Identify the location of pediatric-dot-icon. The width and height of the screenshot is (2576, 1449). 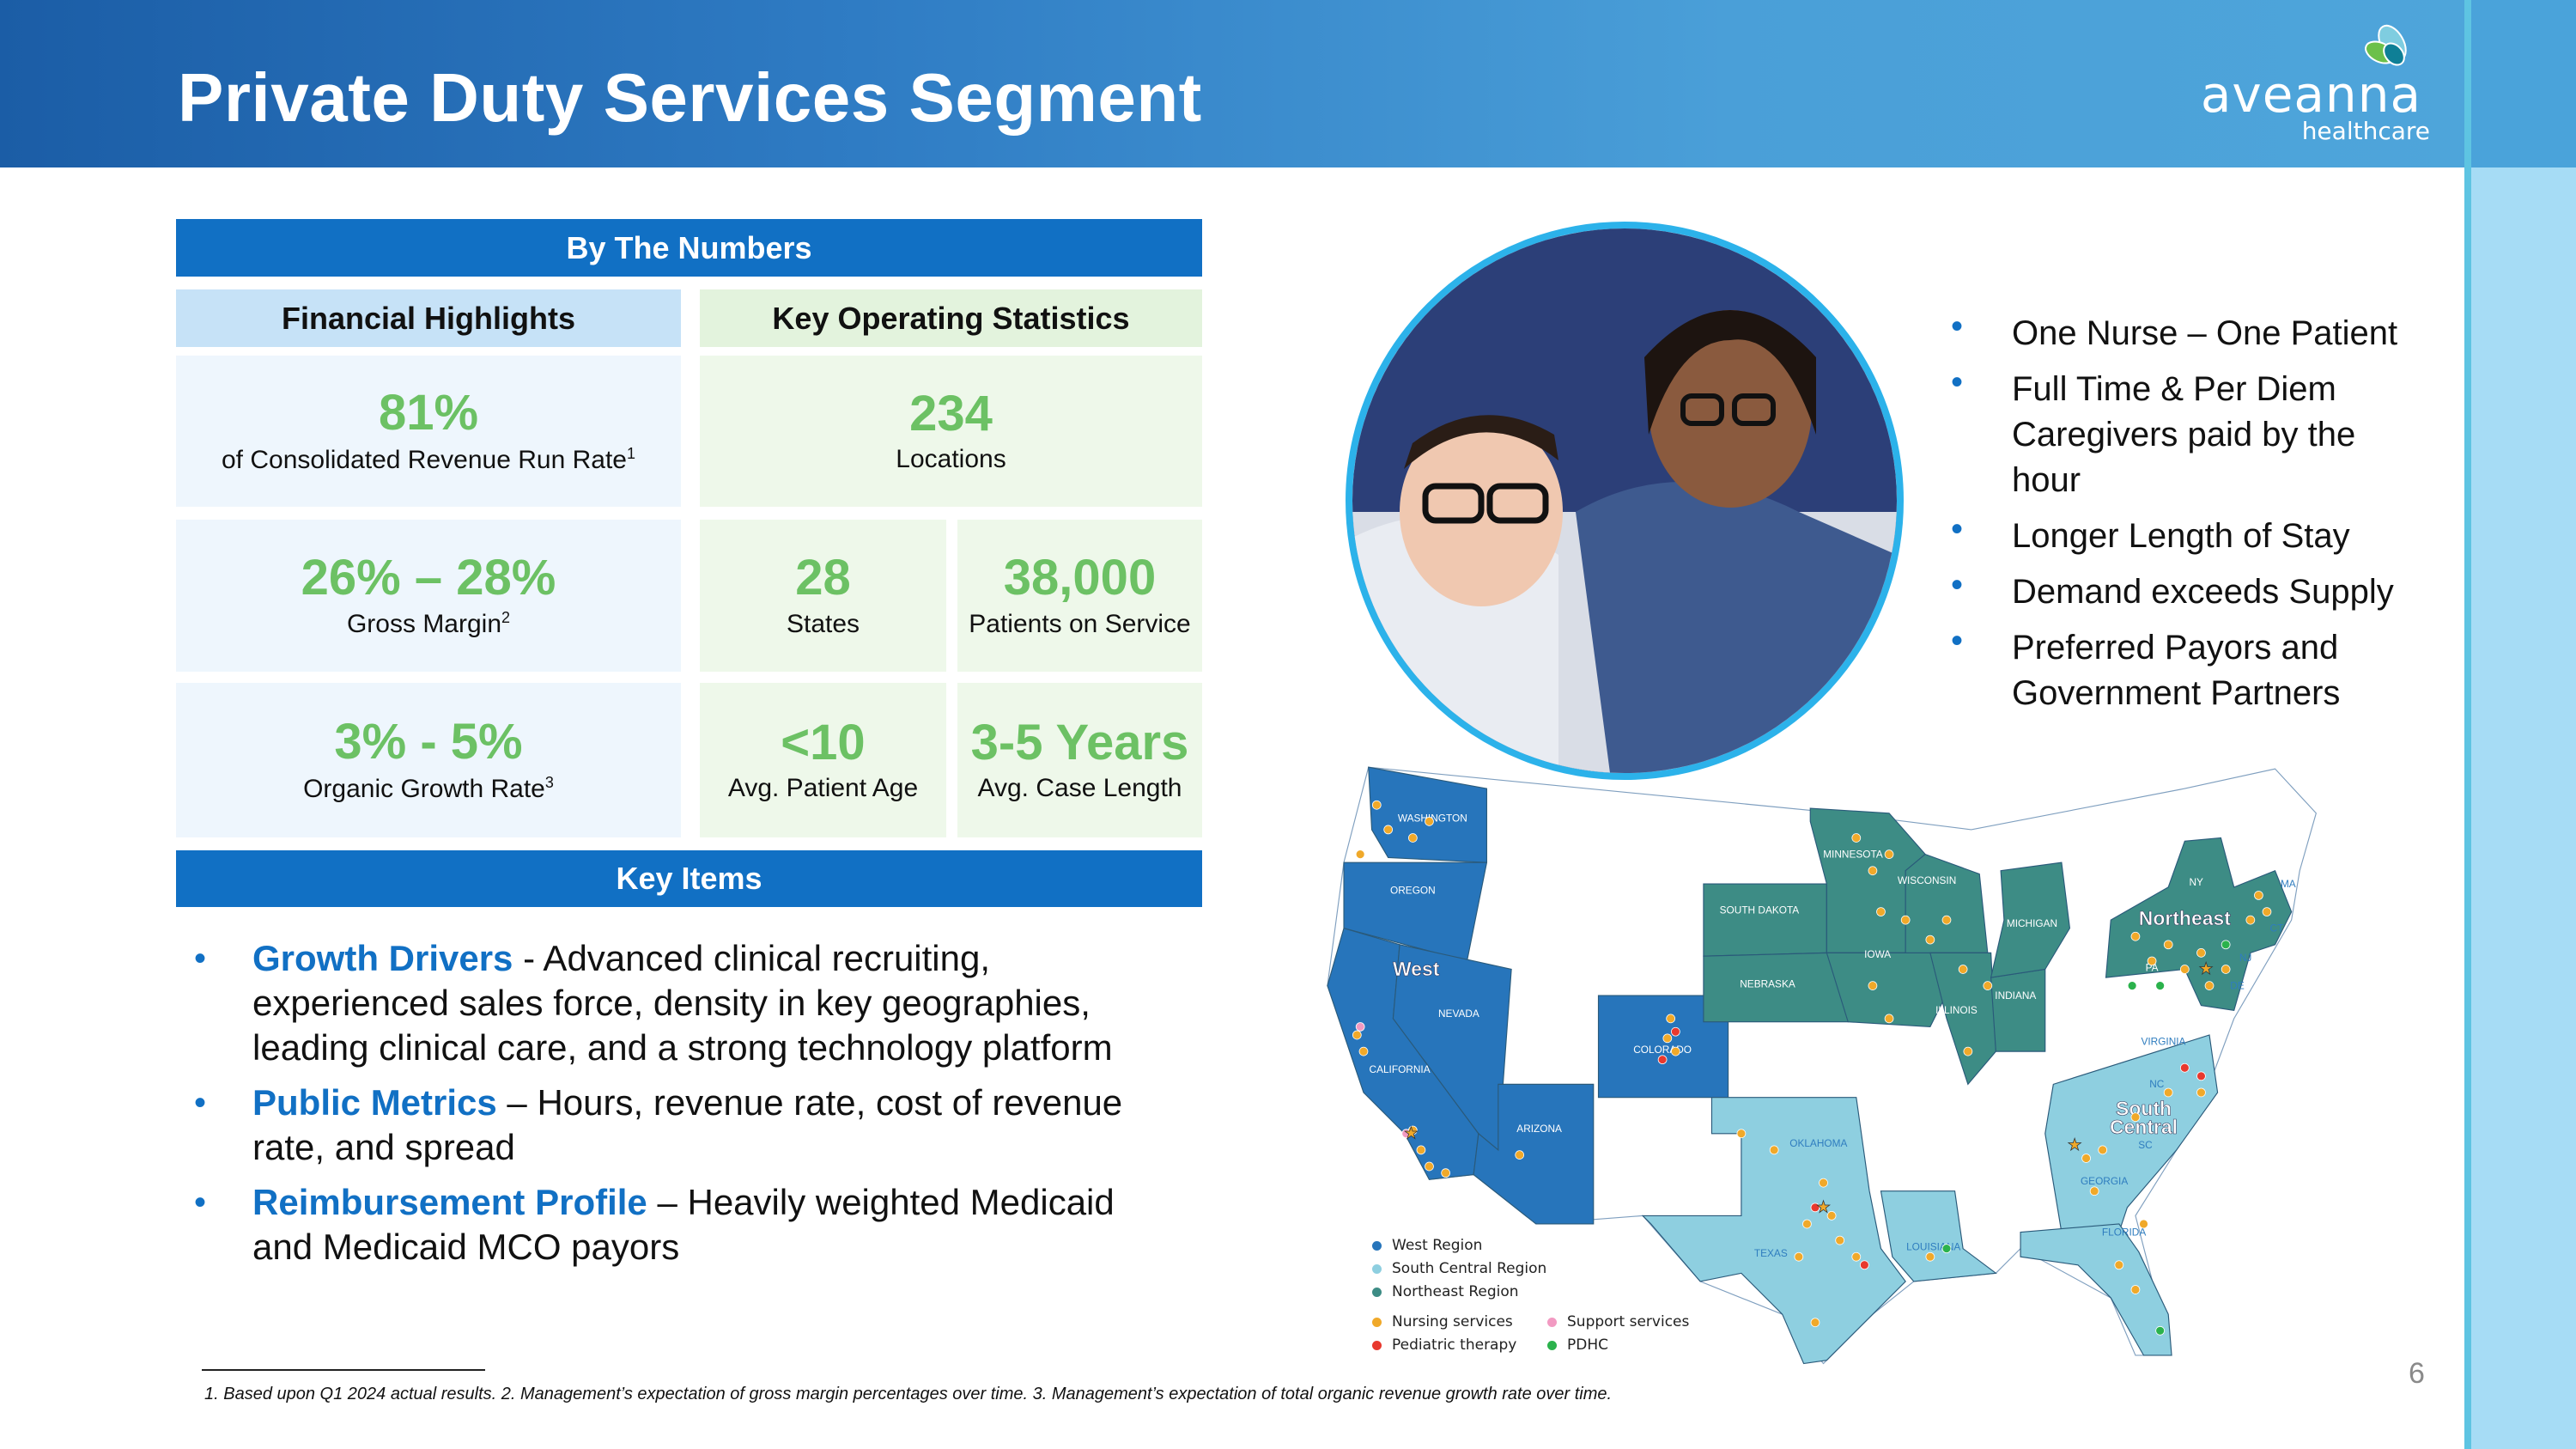
(1377, 1345).